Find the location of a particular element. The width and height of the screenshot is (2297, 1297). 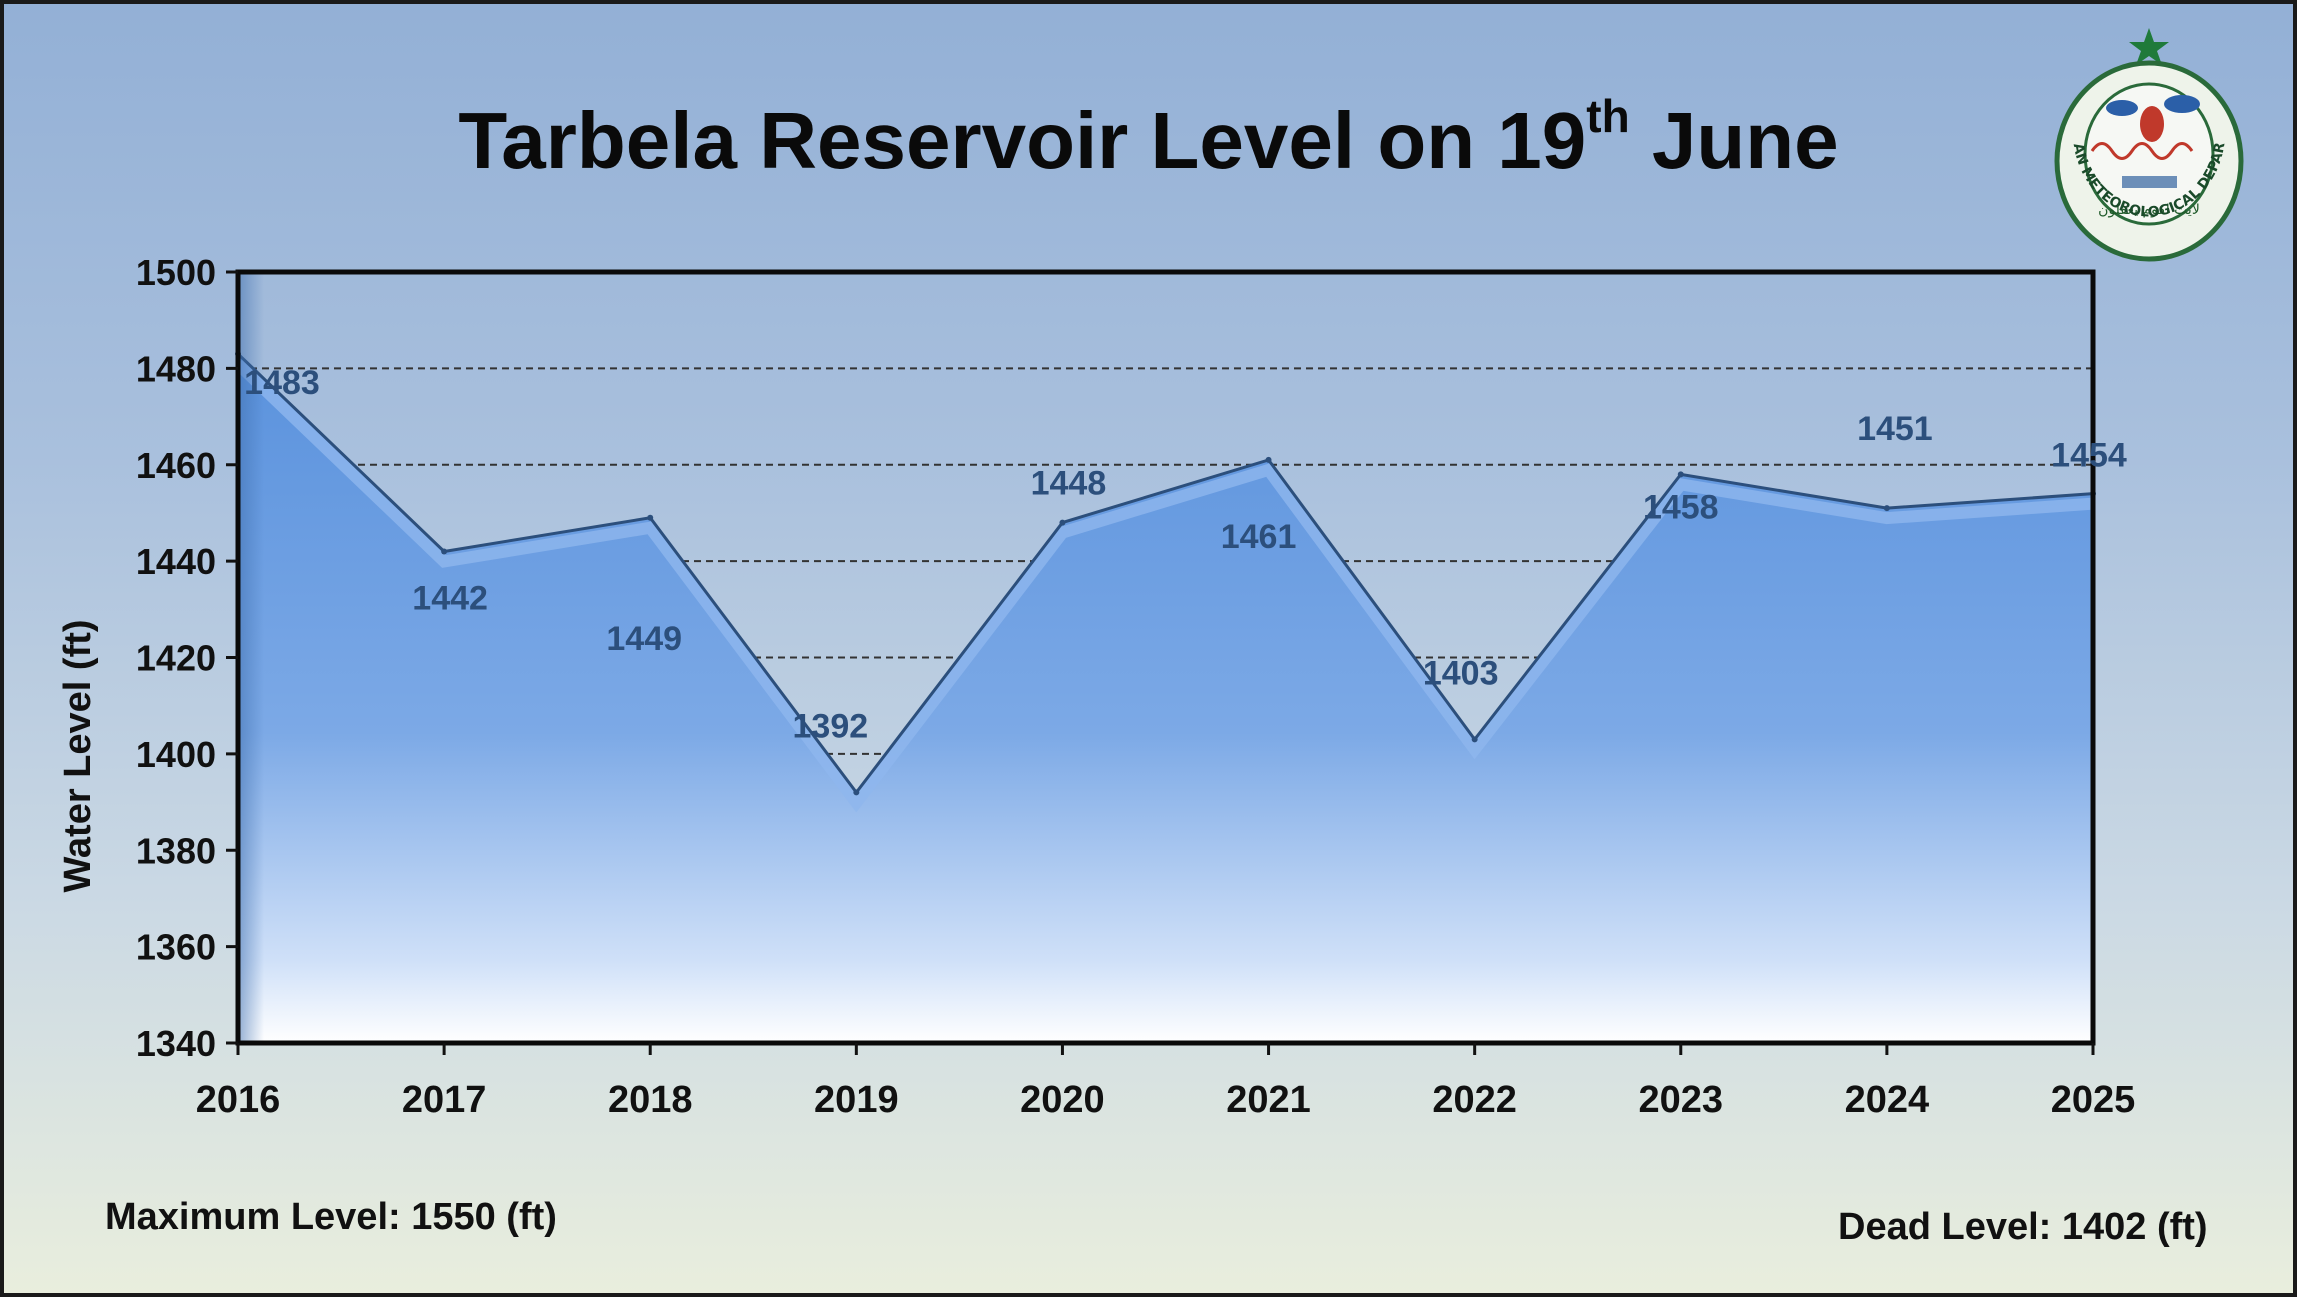

title-superscript: th is located at coordinates (1608, 116).